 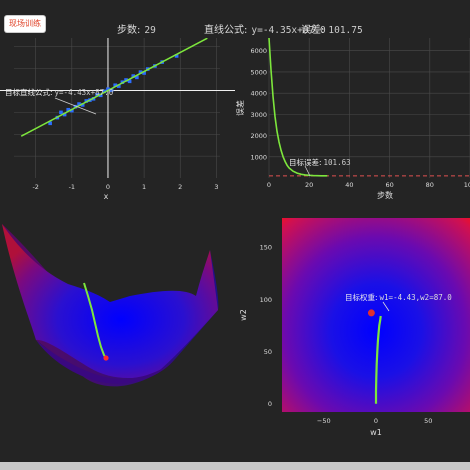 What do you see at coordinates (226, 30) in the screenshot?
I see `formula-label: 直线公式:` at bounding box center [226, 30].